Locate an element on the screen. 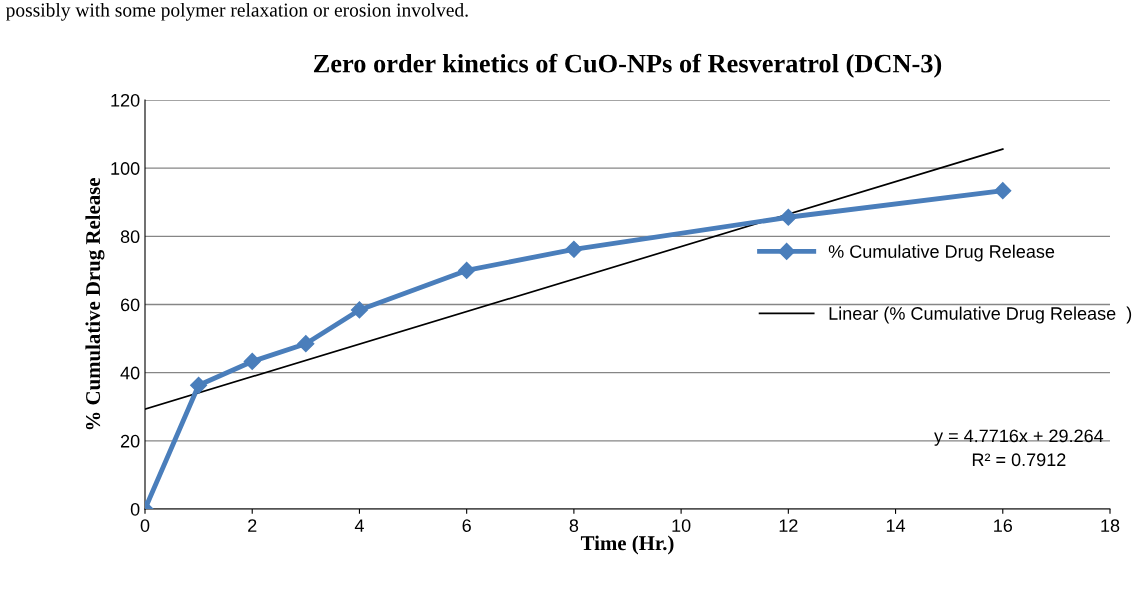 The width and height of the screenshot is (1136, 590). y-tick-label: 0 is located at coordinates (135, 509).